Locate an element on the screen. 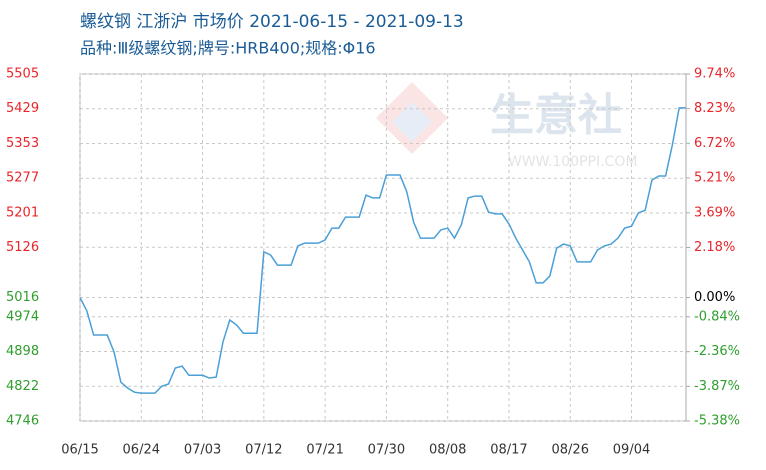 This screenshot has height=470, width=766. y2-tick-label: 6.72% is located at coordinates (714, 143).